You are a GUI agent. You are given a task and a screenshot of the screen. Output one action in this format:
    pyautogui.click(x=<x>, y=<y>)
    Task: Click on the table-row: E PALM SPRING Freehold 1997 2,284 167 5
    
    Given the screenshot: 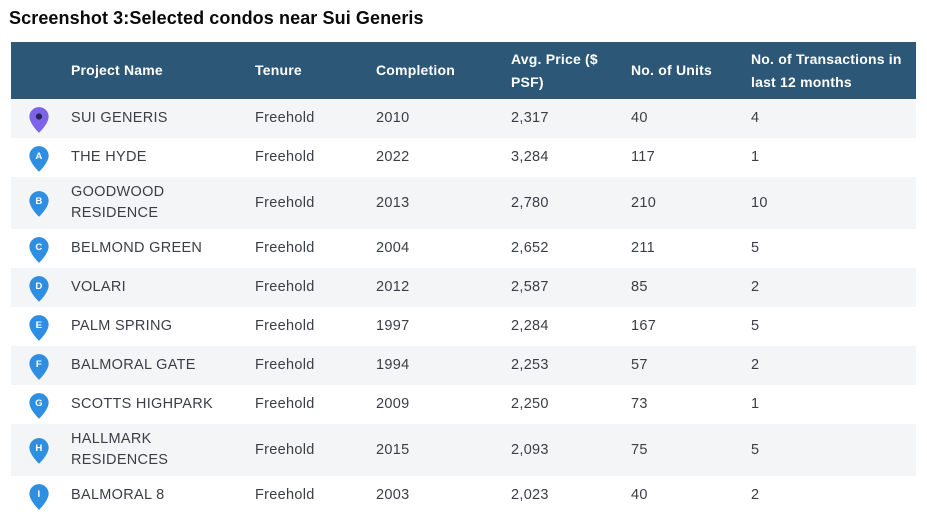 What is the action you would take?
    pyautogui.click(x=463, y=327)
    